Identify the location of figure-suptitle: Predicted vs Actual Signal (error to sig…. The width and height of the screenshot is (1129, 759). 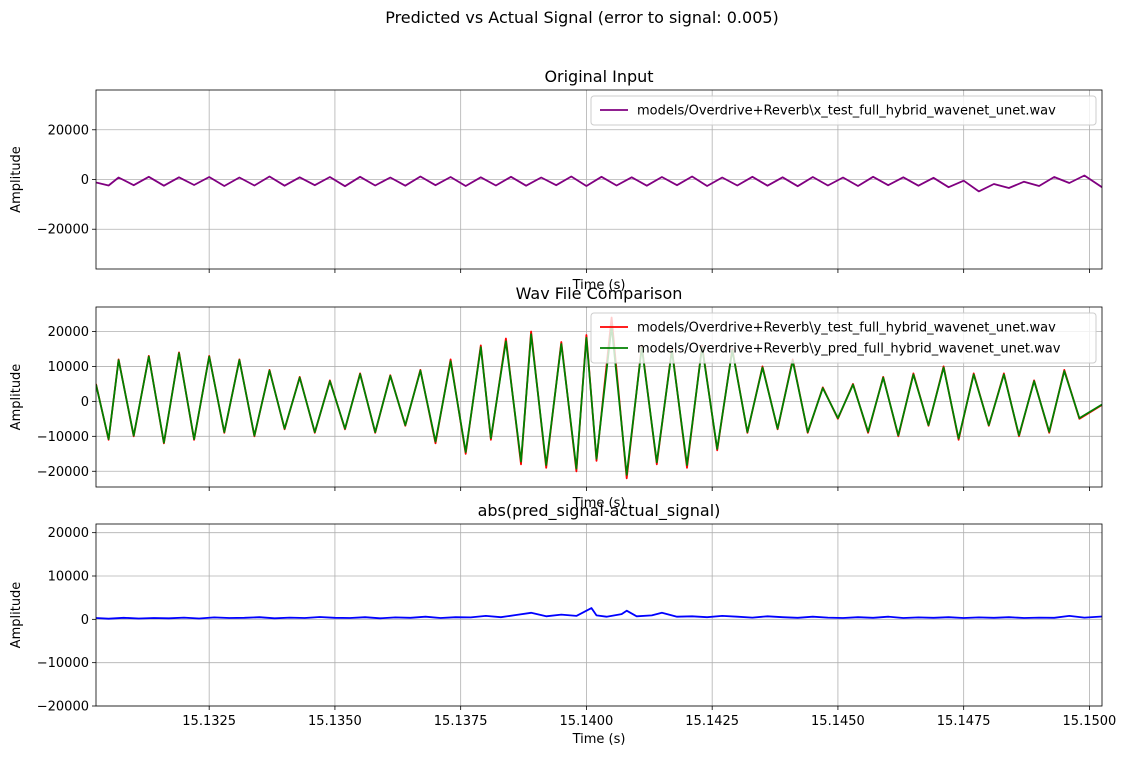
(582, 17).